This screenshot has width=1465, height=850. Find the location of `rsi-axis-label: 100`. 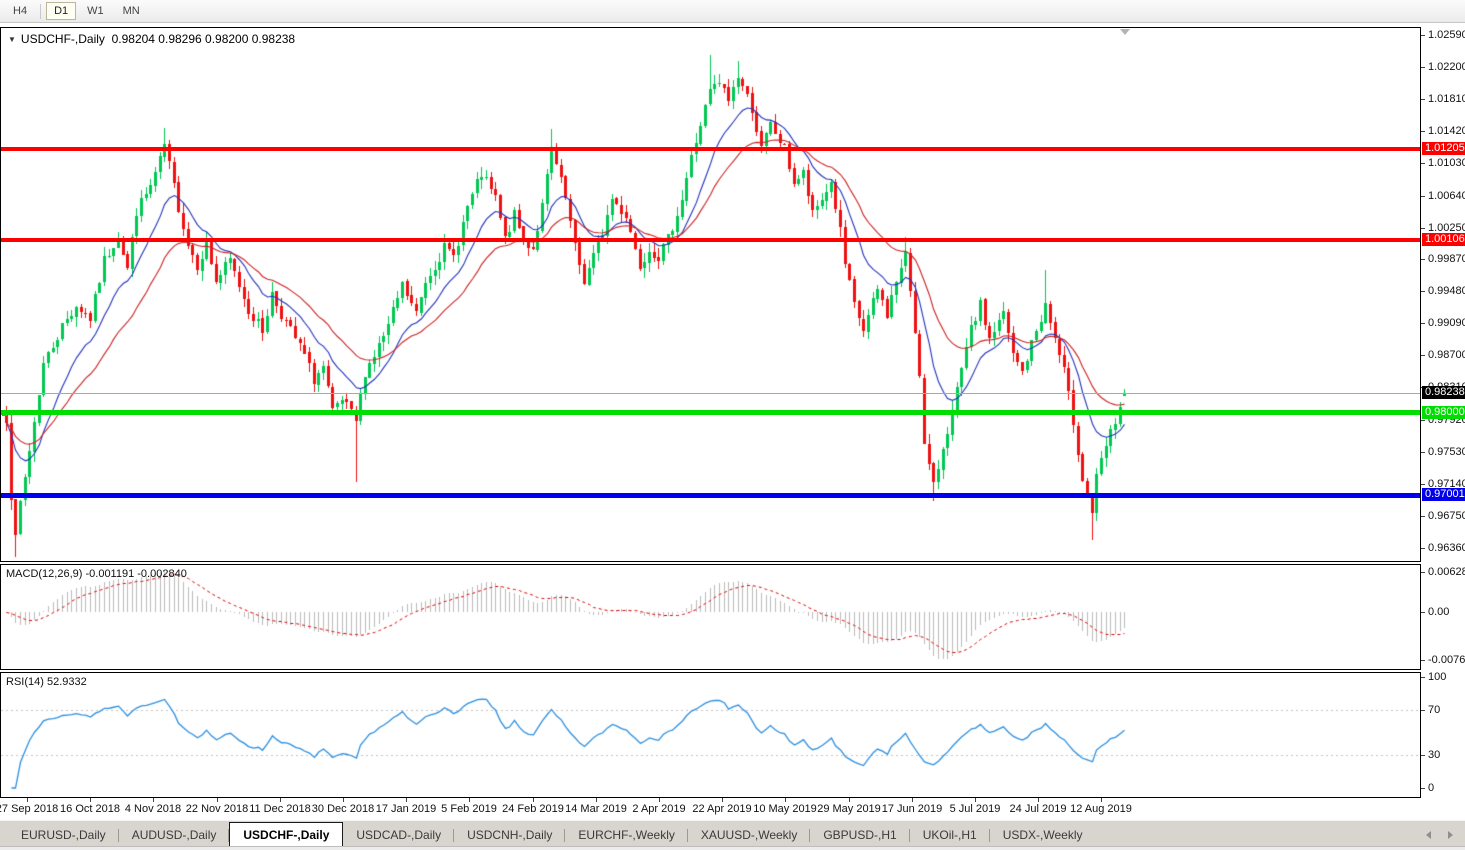

rsi-axis-label: 100 is located at coordinates (1437, 677).